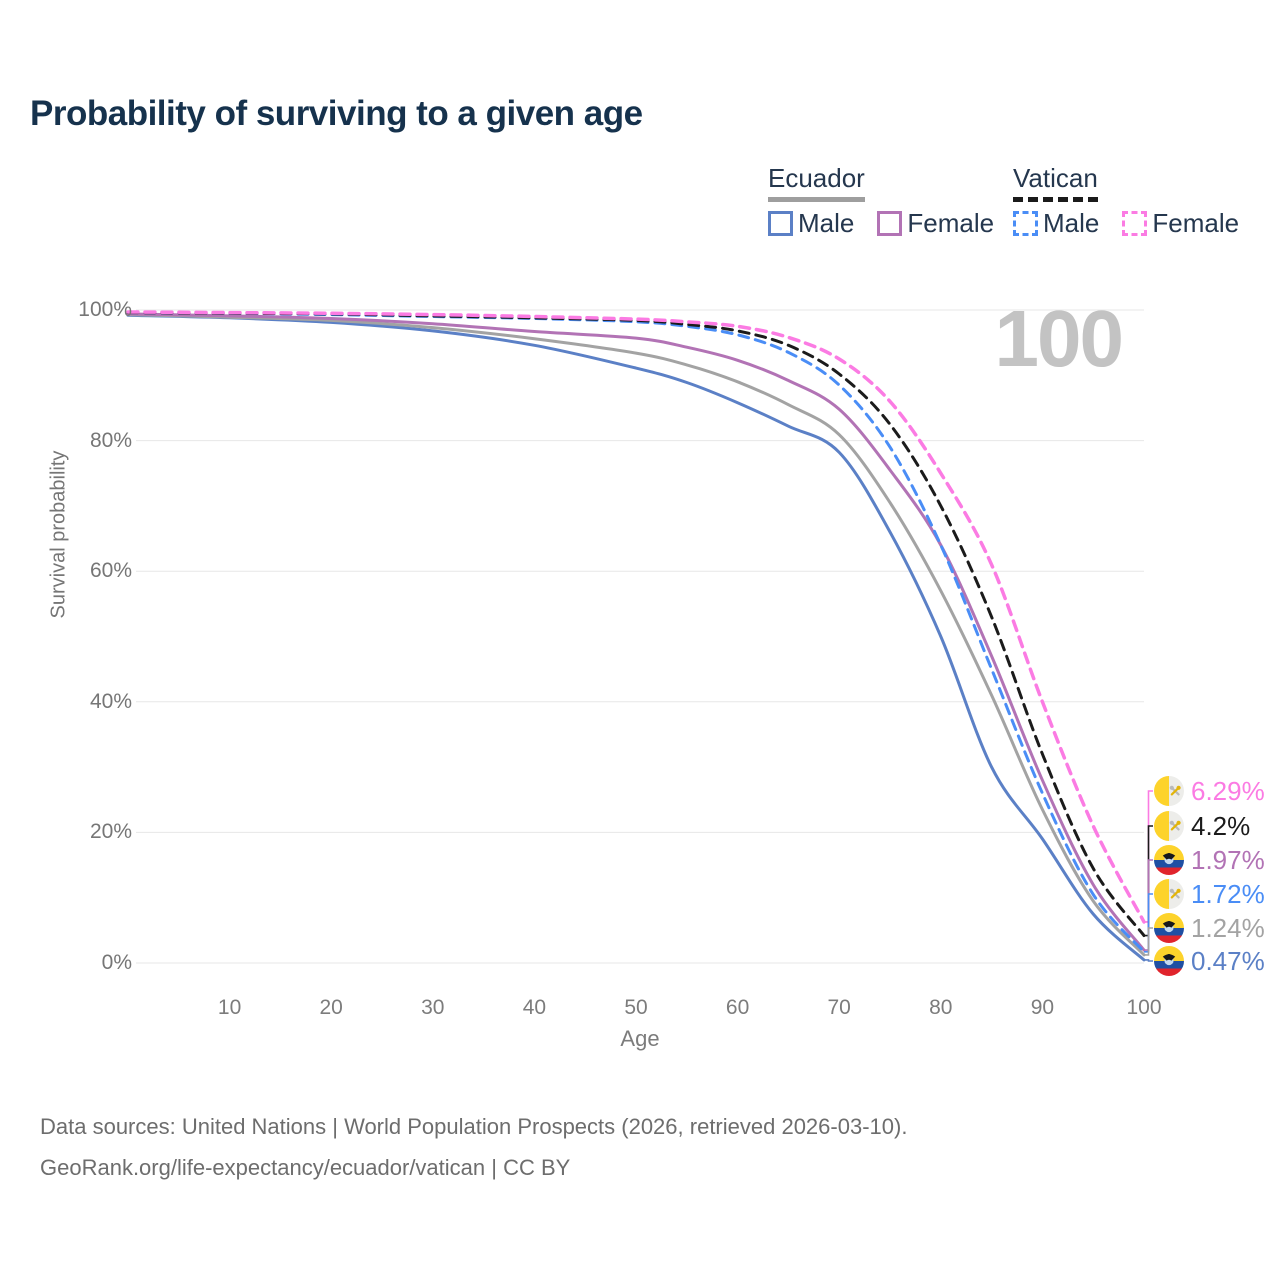  I want to click on end-value: 6.29%, so click(1228, 791).